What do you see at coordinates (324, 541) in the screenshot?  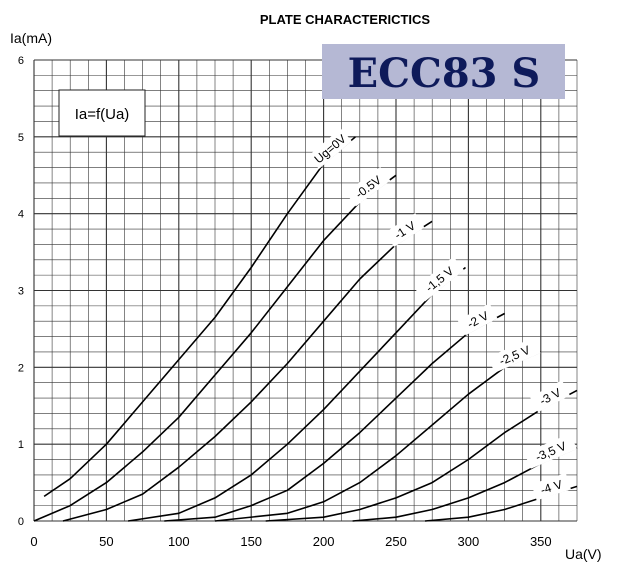 I see `x-tick-label: 200` at bounding box center [324, 541].